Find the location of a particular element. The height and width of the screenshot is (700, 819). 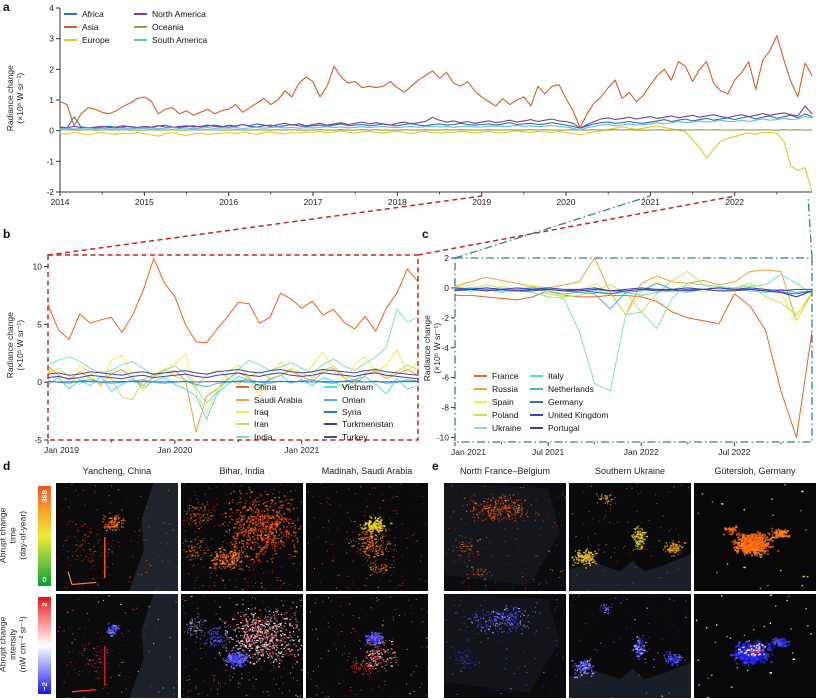

y-tick-label: 4 is located at coordinates (51, 8).